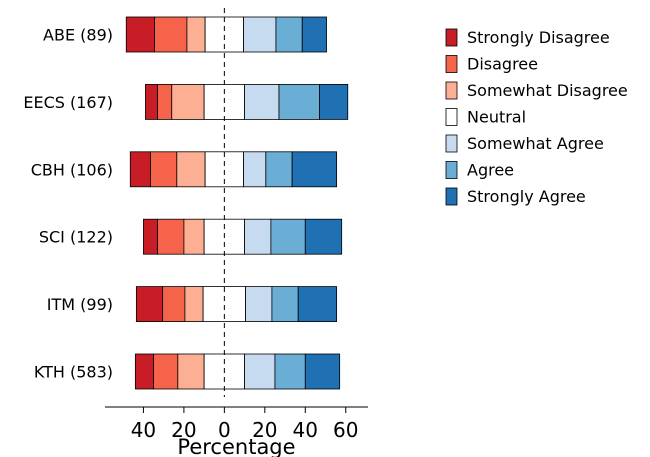 This screenshot has height=457, width=650. Describe the element at coordinates (73, 372) in the screenshot. I see `category-label: KTH (583)` at that location.